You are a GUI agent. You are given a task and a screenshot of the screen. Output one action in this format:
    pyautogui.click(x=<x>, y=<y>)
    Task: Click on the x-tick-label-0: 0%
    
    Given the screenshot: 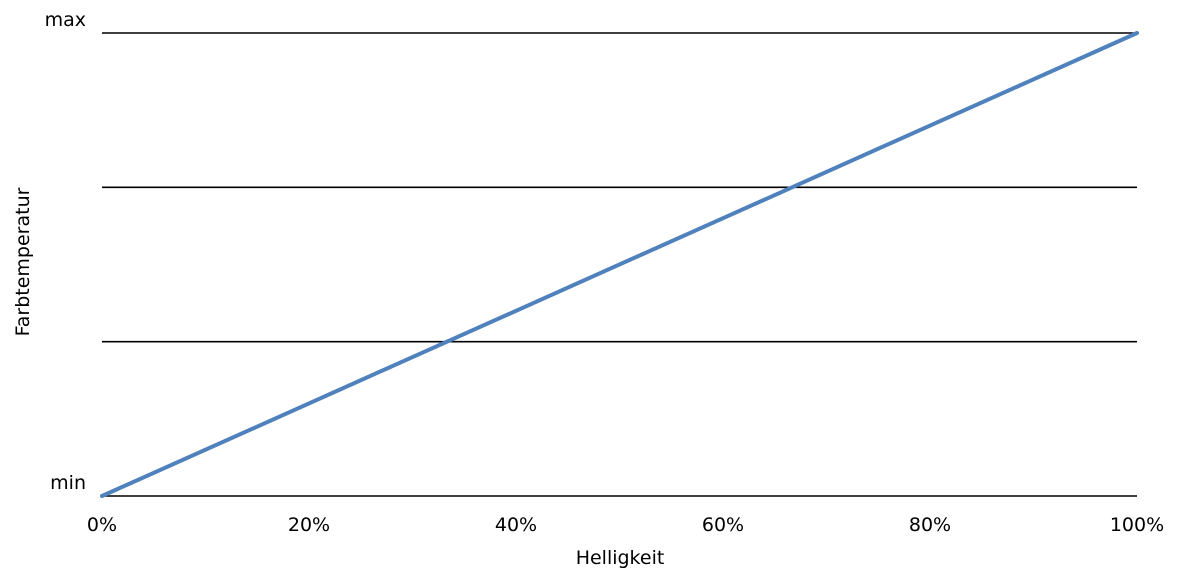 What is the action you would take?
    pyautogui.click(x=102, y=525)
    